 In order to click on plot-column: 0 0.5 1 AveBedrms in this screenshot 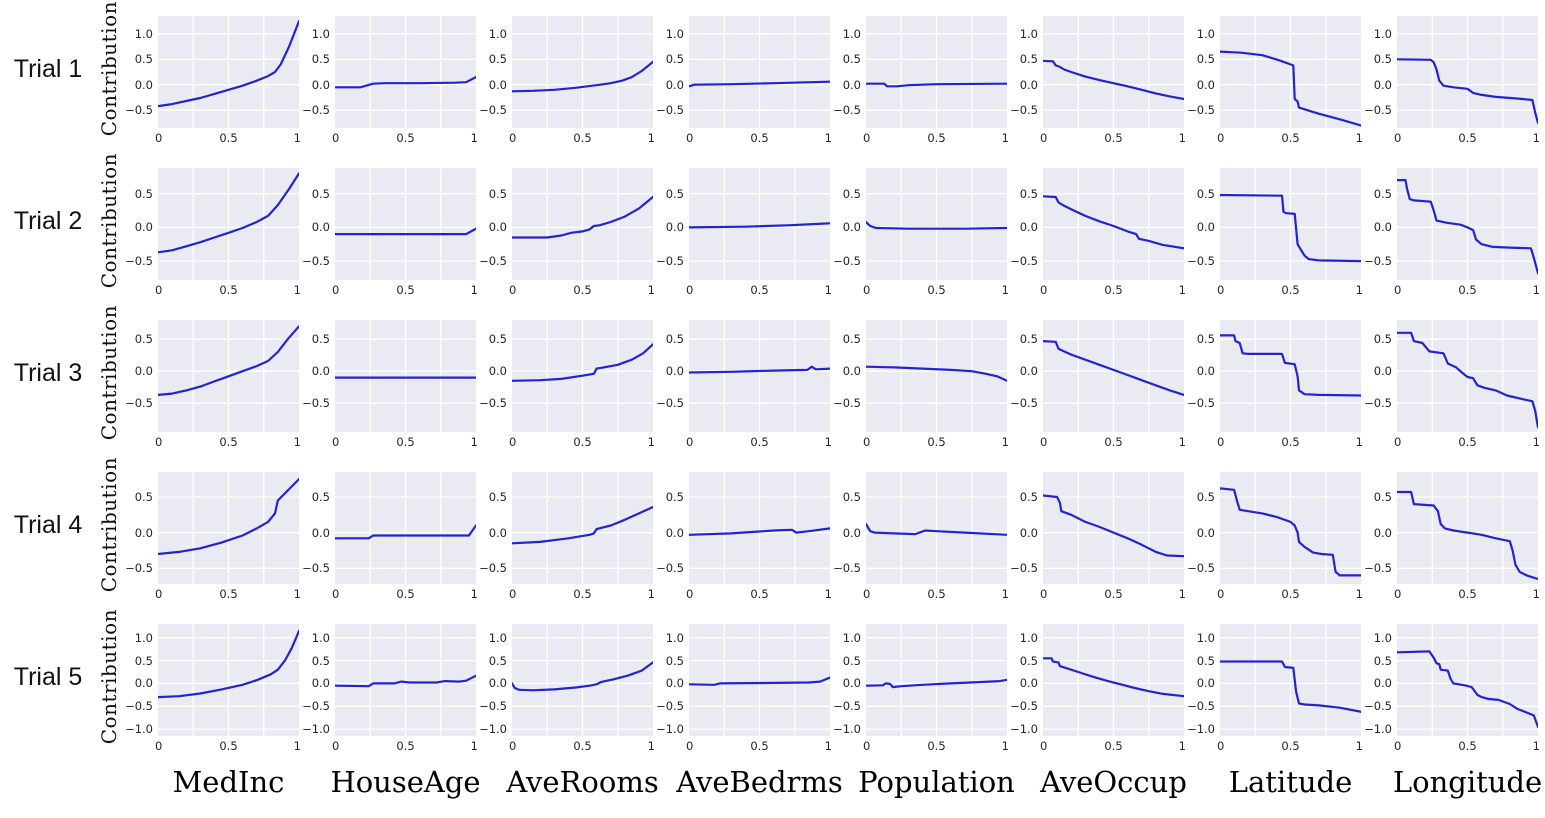, I will do `click(759, 716)`.